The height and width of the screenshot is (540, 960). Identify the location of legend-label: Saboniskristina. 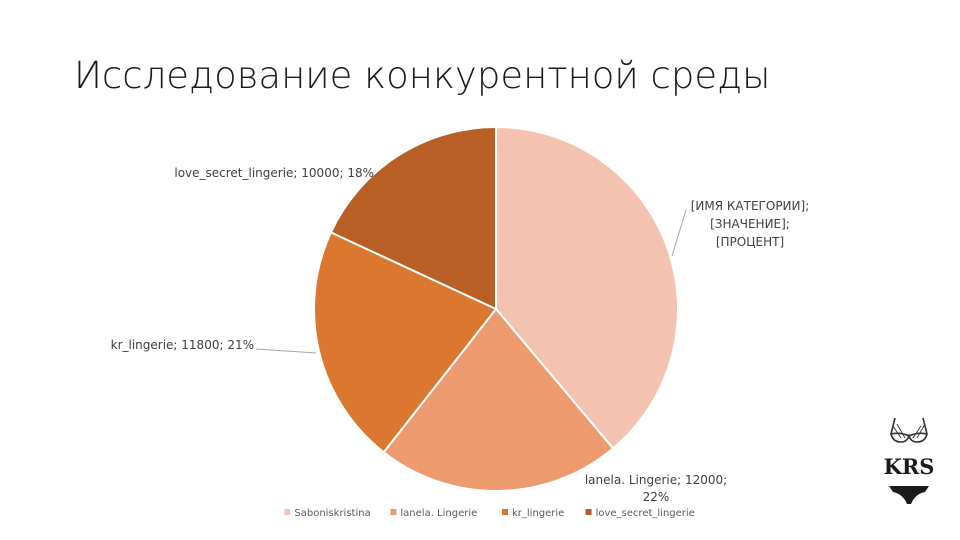
(332, 513).